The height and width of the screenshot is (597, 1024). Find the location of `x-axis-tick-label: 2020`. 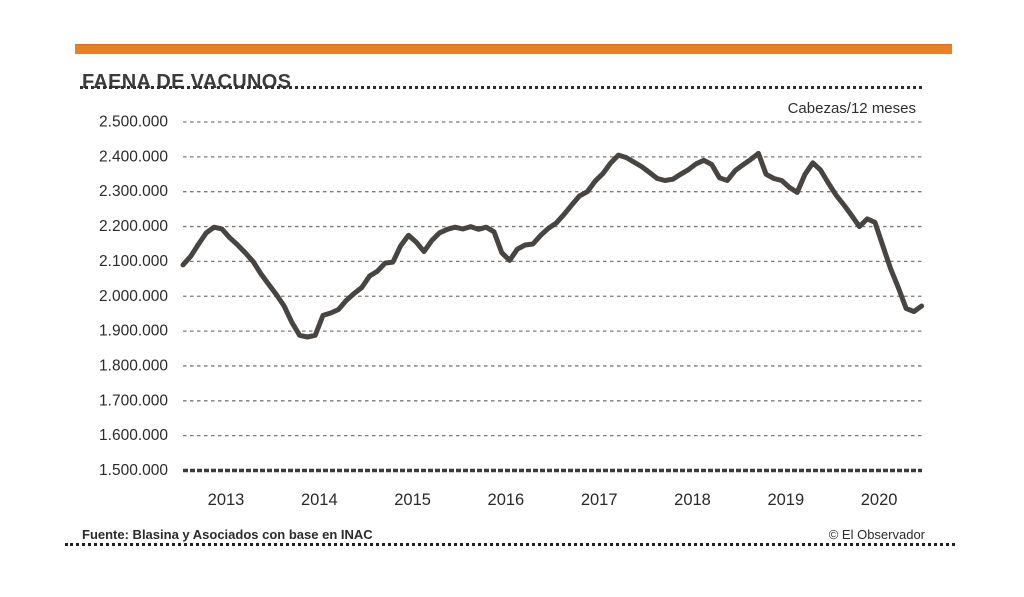

x-axis-tick-label: 2020 is located at coordinates (879, 500).